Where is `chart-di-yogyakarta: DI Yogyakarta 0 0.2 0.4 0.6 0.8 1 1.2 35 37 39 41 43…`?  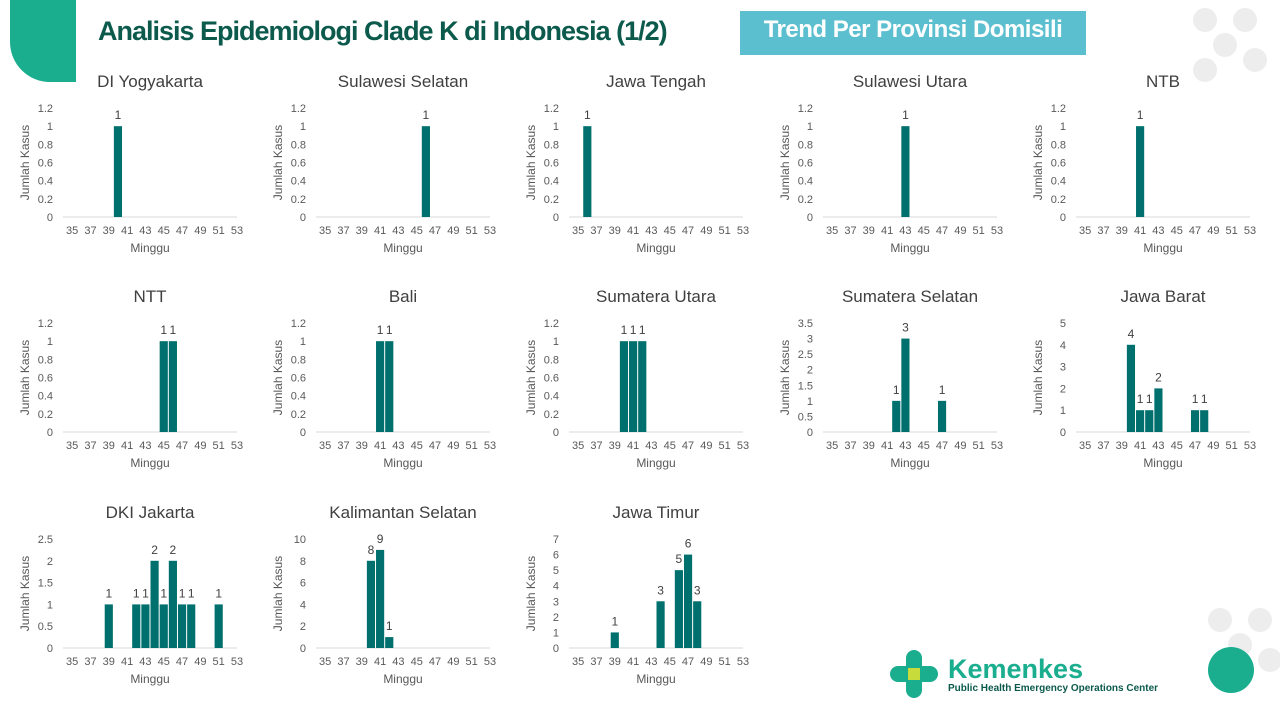 chart-di-yogyakarta: DI Yogyakarta 0 0.2 0.4 0.6 0.8 1 1.2 35 37 39 41 43… is located at coordinates (130, 163).